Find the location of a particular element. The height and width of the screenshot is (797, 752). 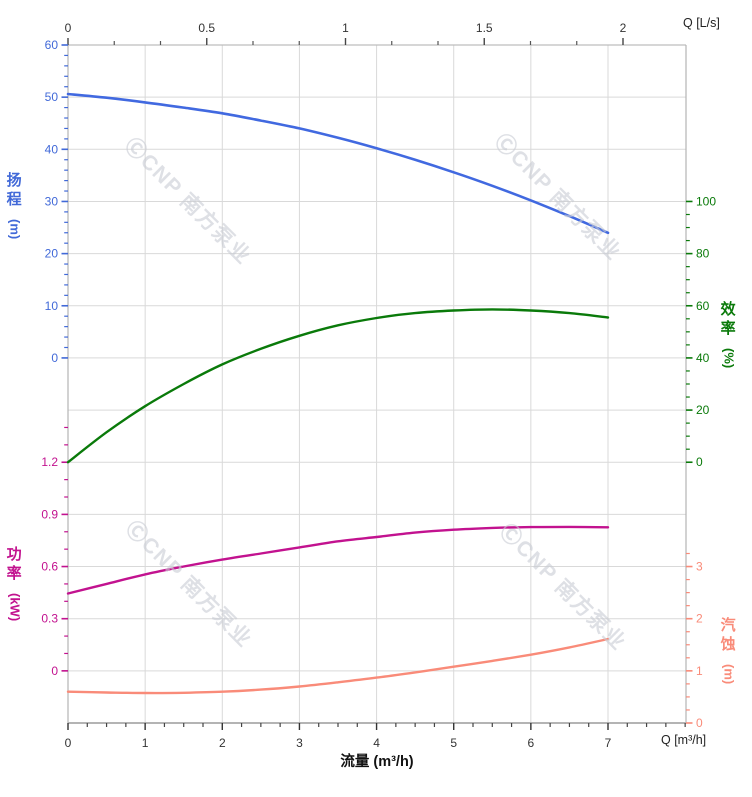

npsh-axis-title-text: 汽蚀 is located at coordinates (728, 635).